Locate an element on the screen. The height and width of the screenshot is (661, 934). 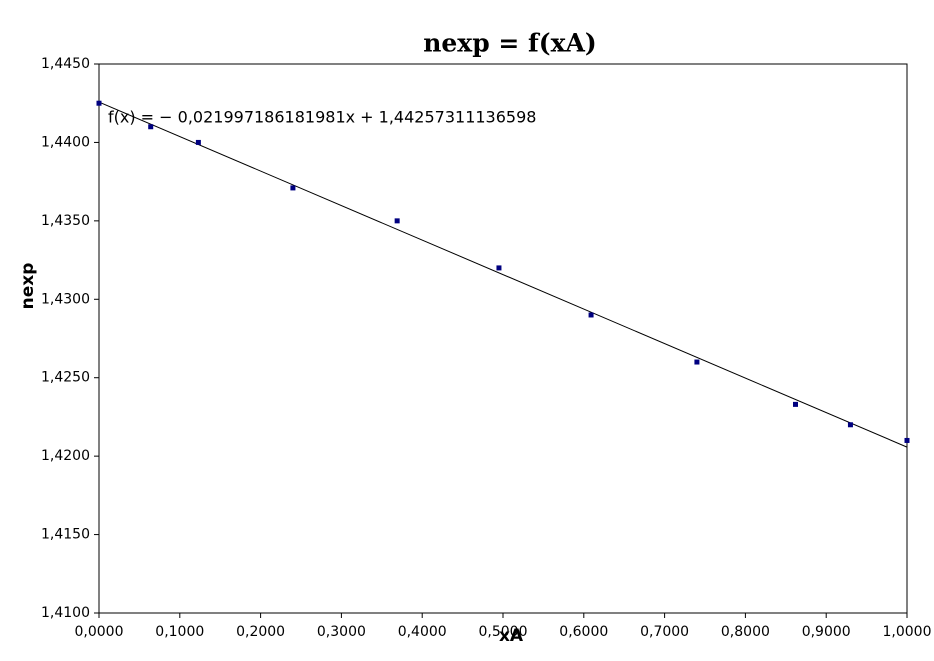
x-tick-label: 0,0000 is located at coordinates (99, 632).